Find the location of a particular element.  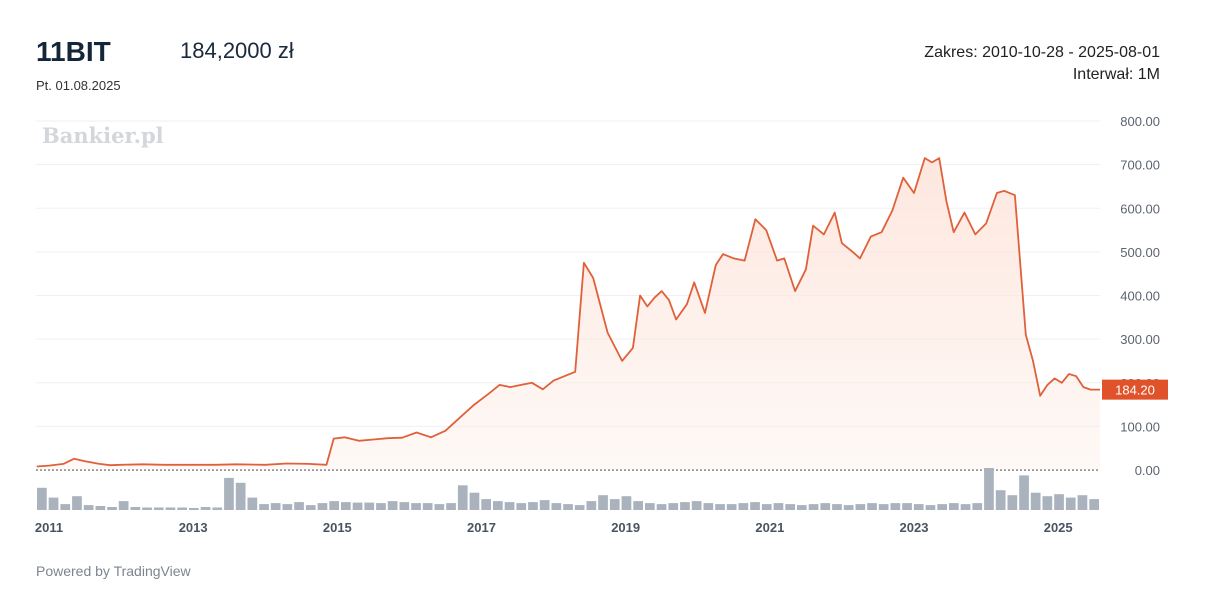

y-tick-label: 400.00 is located at coordinates (1140, 296).